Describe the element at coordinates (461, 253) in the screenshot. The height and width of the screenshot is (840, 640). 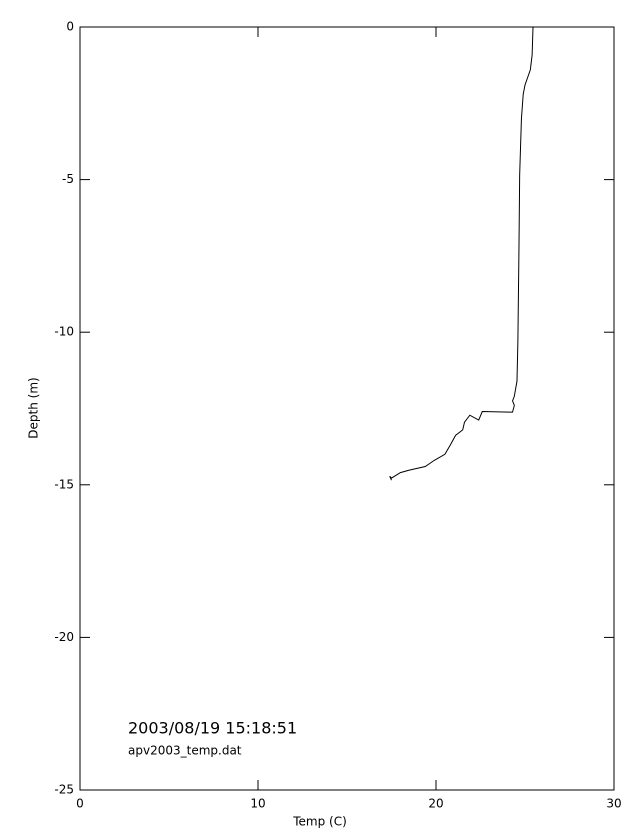
I see `profile-line` at that location.